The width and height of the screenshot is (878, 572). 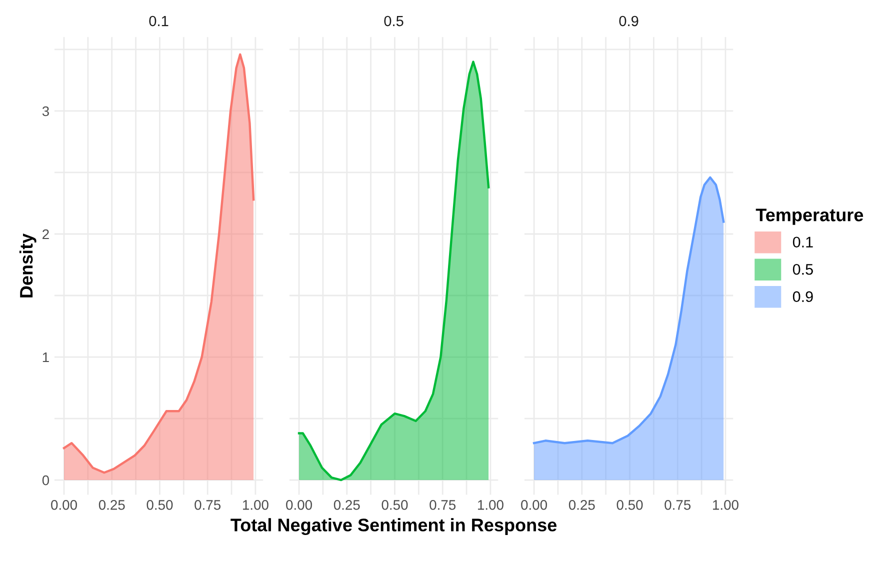 I want to click on legend-title: Temperature, so click(x=810, y=216).